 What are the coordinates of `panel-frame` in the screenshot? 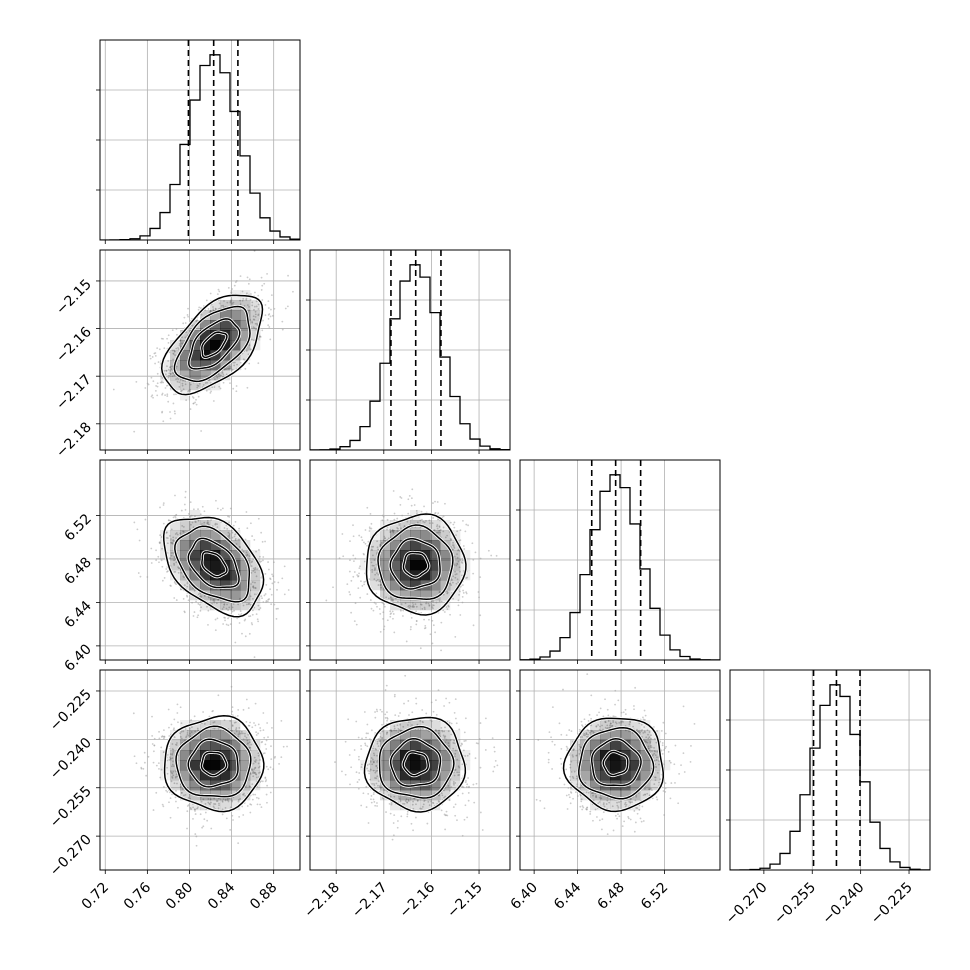 It's located at (200, 770).